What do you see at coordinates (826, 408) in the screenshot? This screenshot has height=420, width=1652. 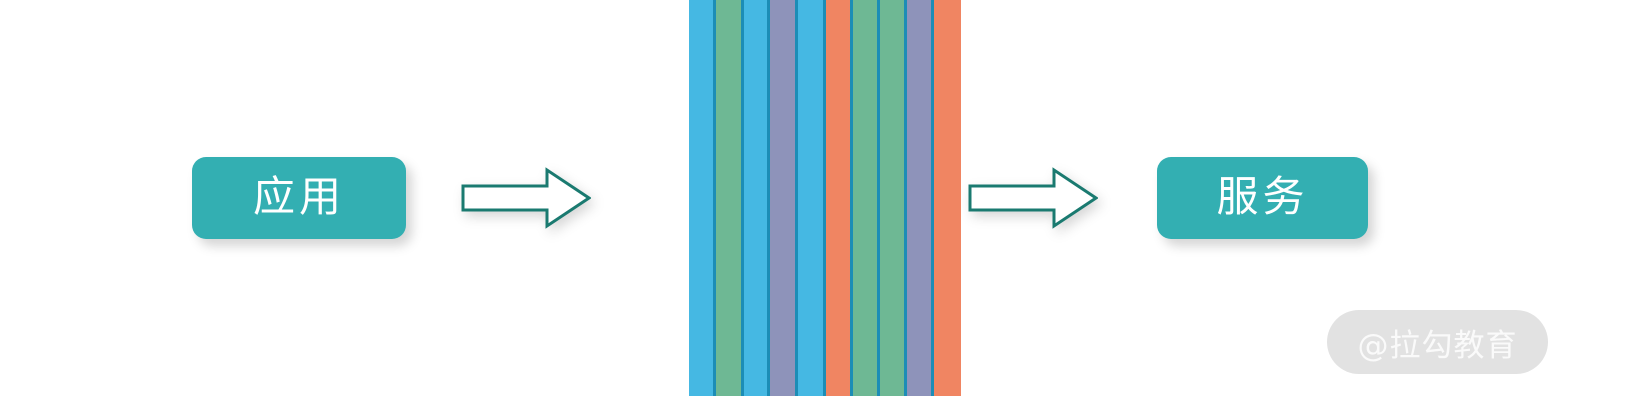 I see `bottom-edge-spacer` at bounding box center [826, 408].